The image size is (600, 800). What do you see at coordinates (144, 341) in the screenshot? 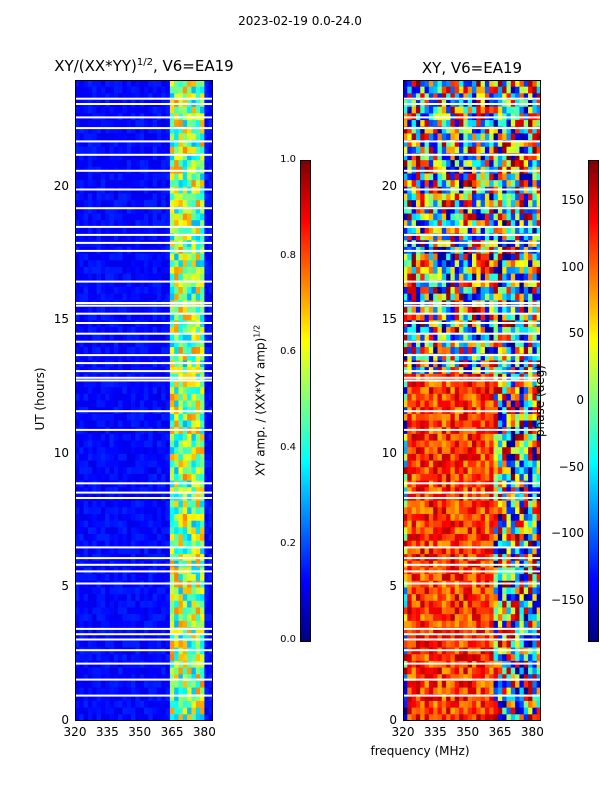
I see `flagged-row` at bounding box center [144, 341].